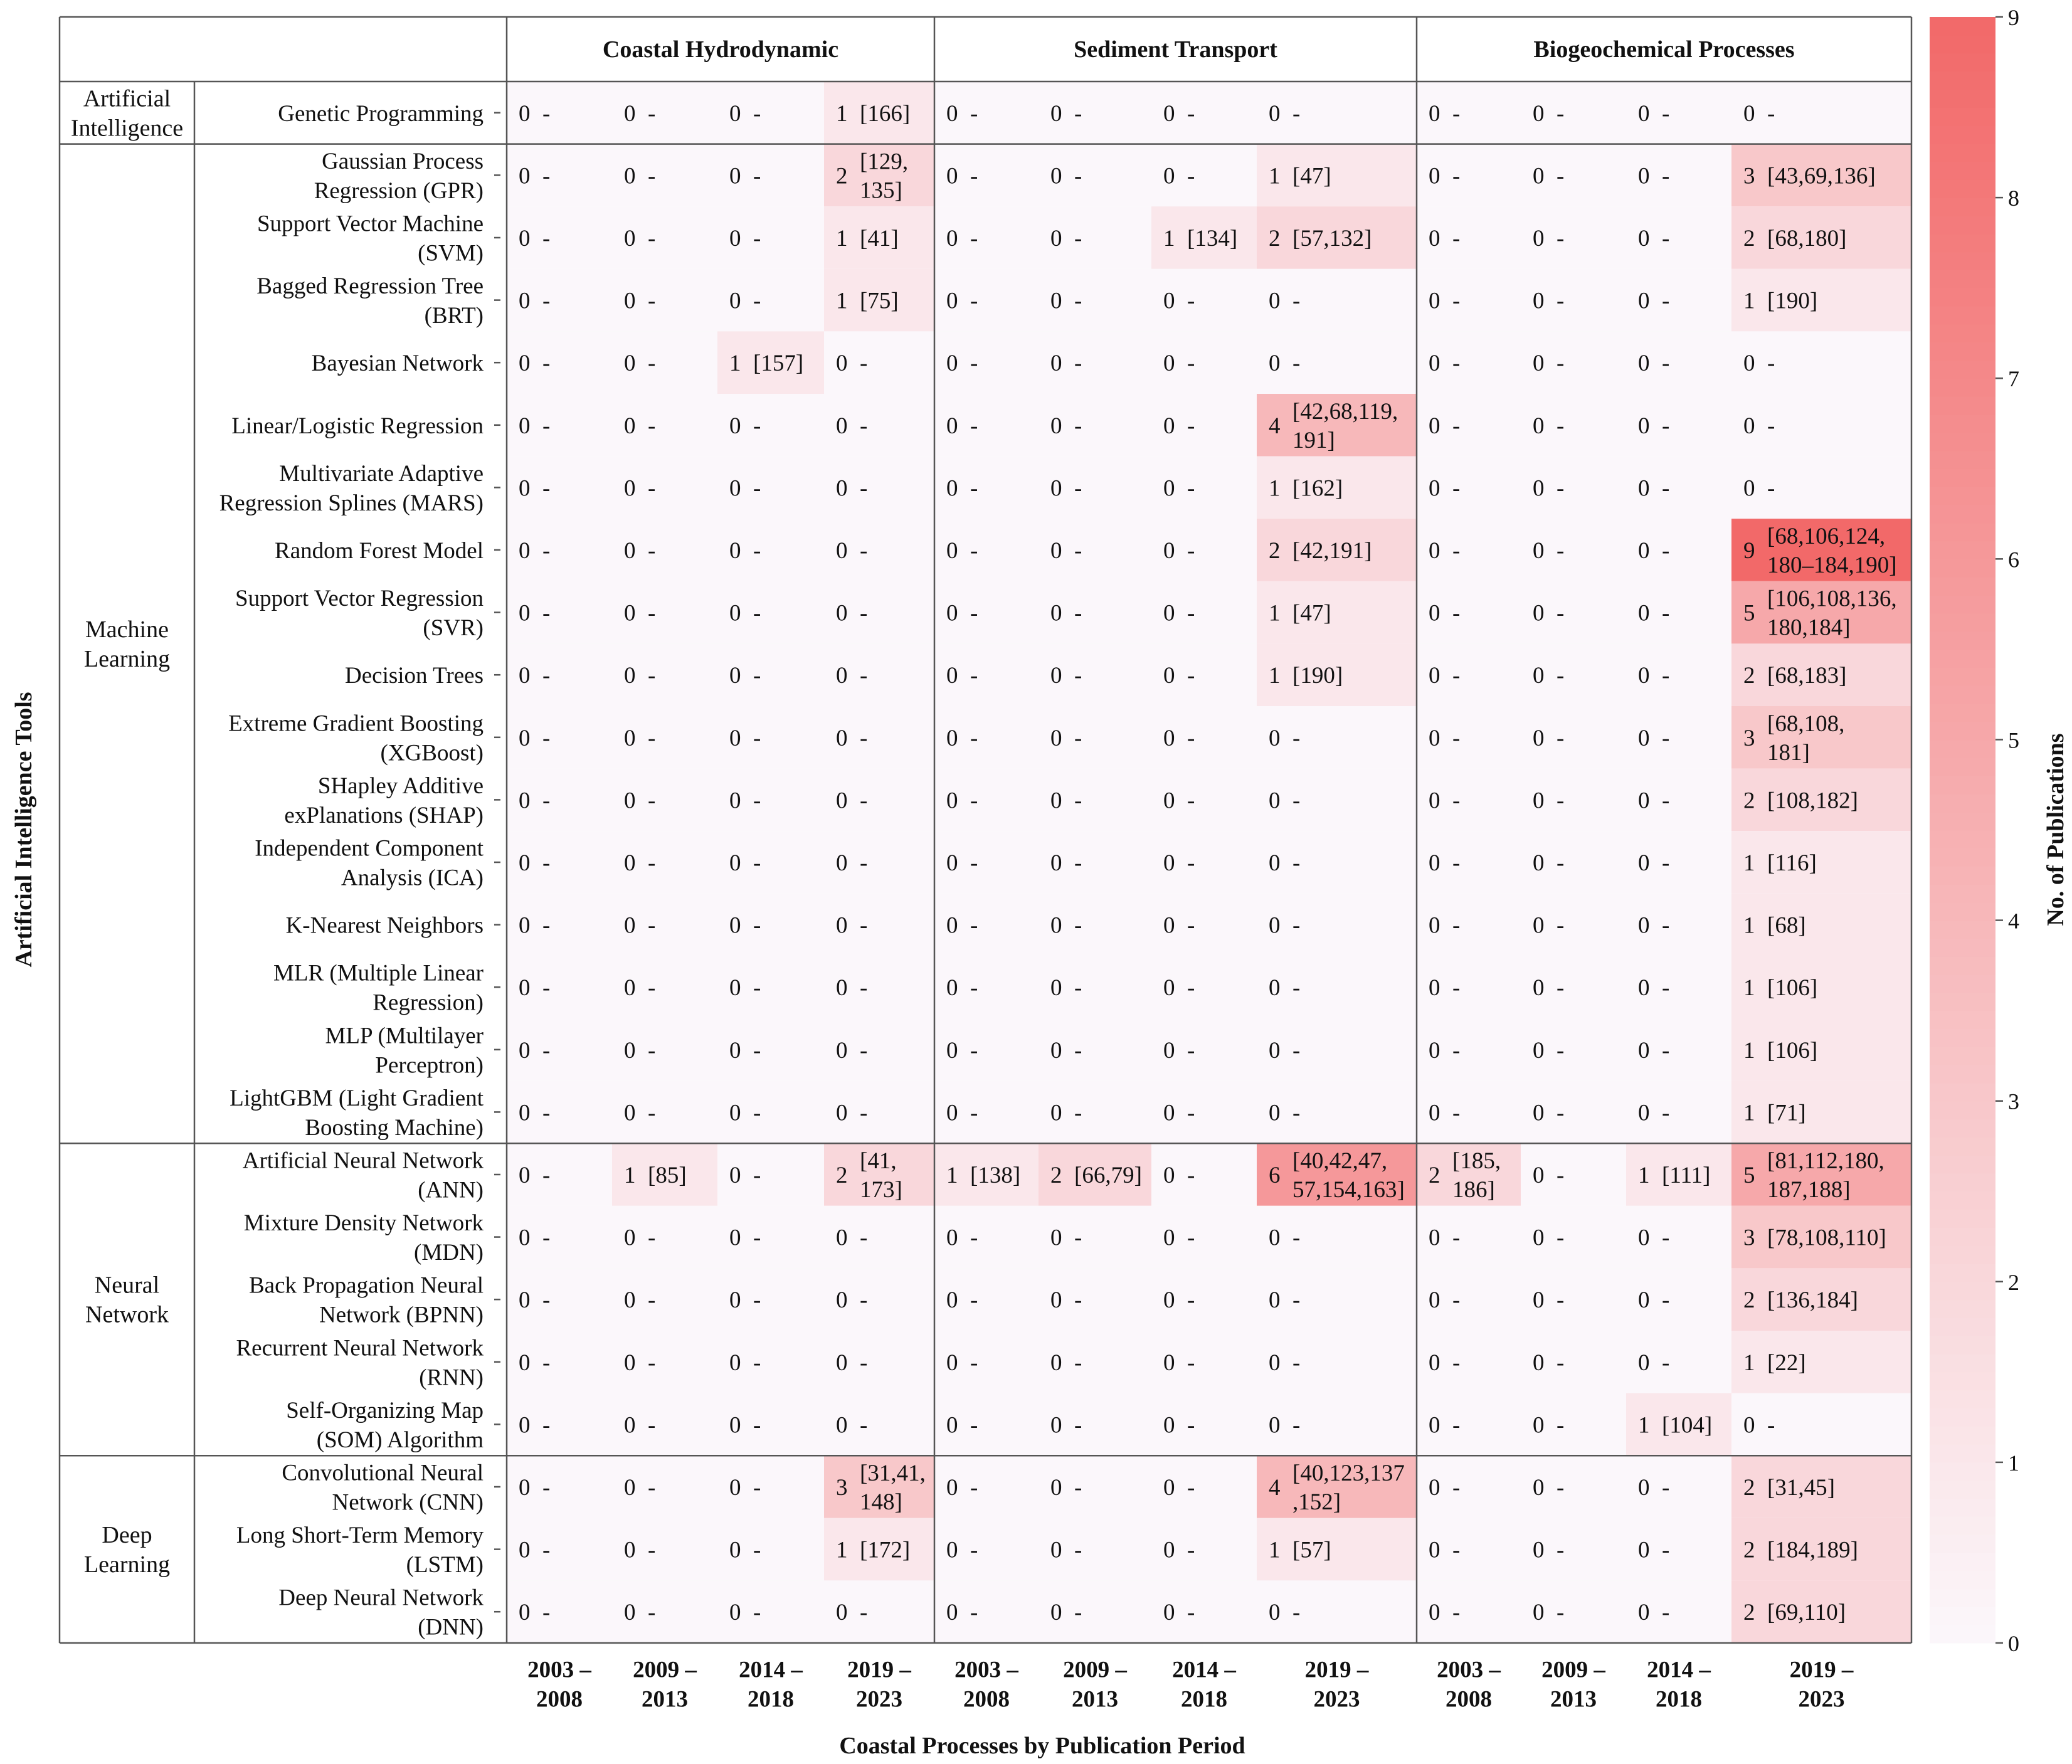 This screenshot has height=1764, width=2072. What do you see at coordinates (414, 676) in the screenshot?
I see `tool-label: Decision Trees` at bounding box center [414, 676].